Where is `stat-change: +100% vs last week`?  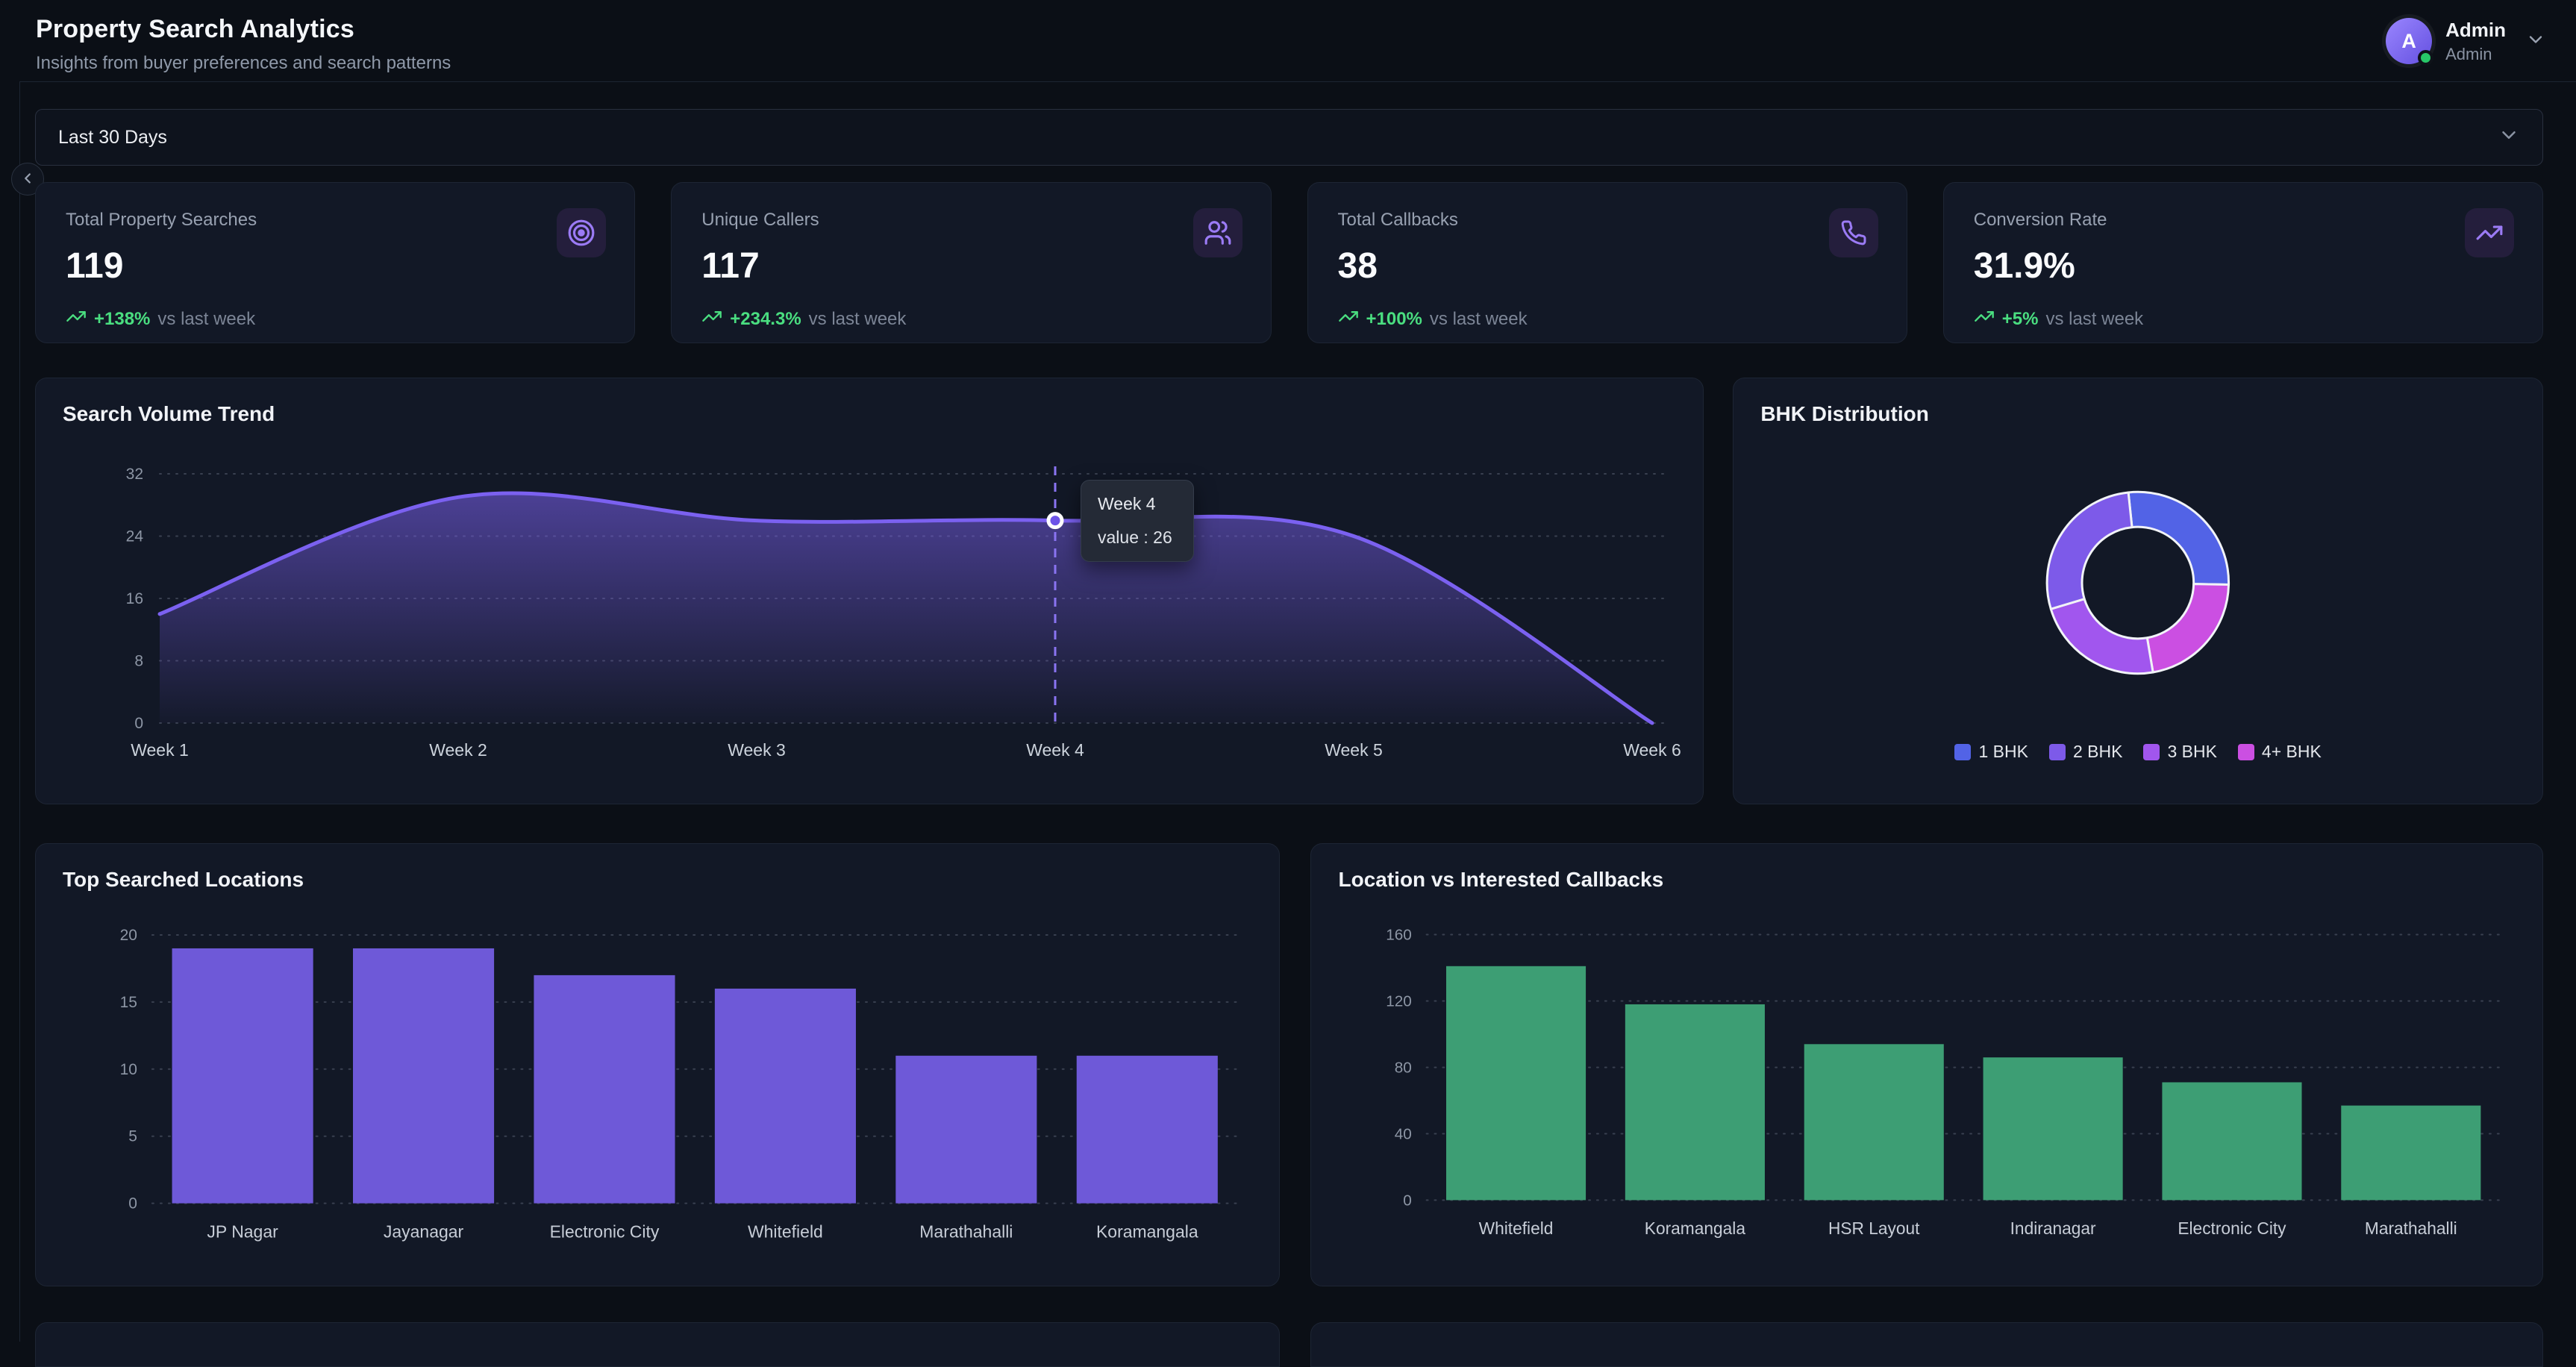 stat-change: +100% vs last week is located at coordinates (1607, 319).